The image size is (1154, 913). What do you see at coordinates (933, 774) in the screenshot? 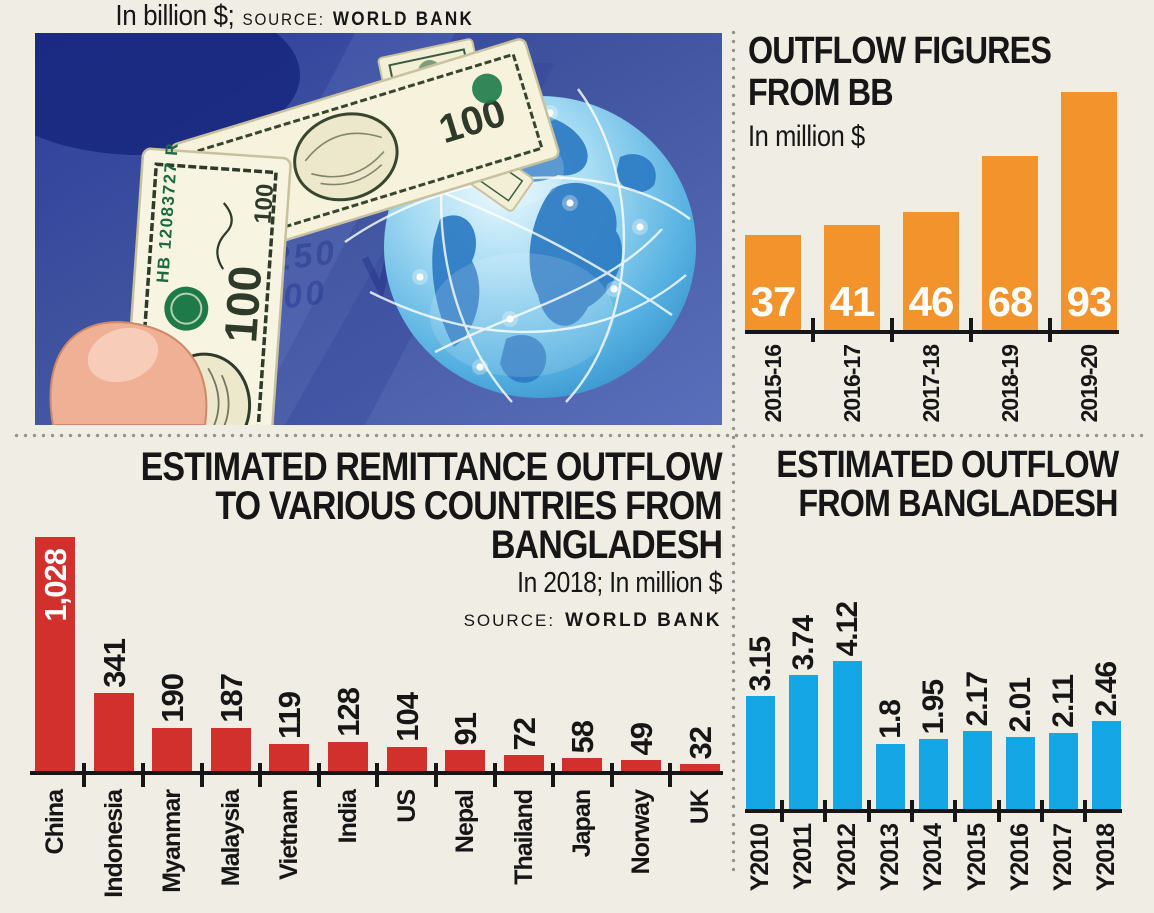
I see `estimated-outflow-bd-bar-Y2014` at bounding box center [933, 774].